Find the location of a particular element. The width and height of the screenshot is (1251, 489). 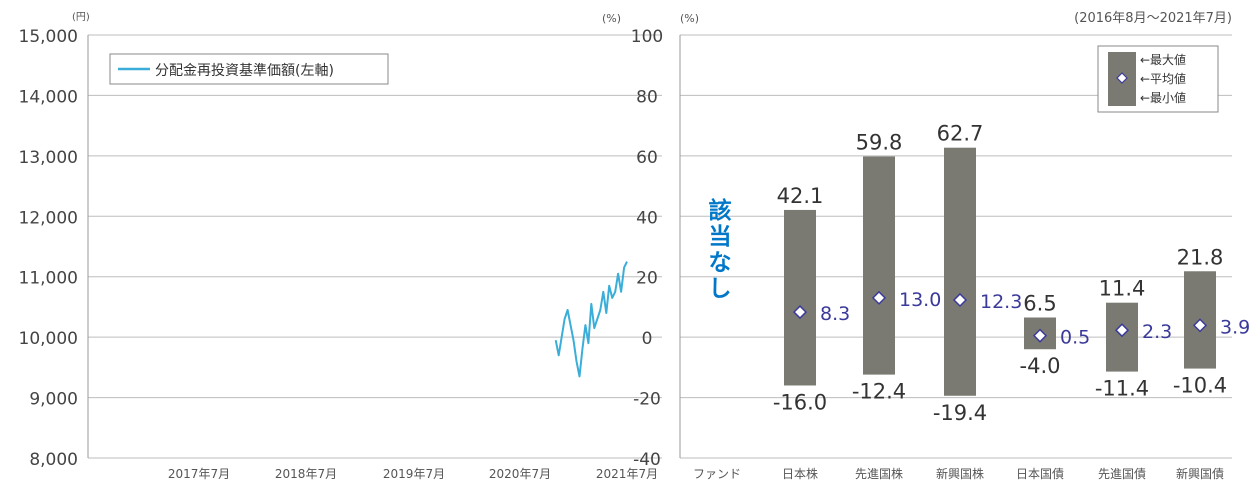

right-y-tick-label: 40 is located at coordinates (647, 218).